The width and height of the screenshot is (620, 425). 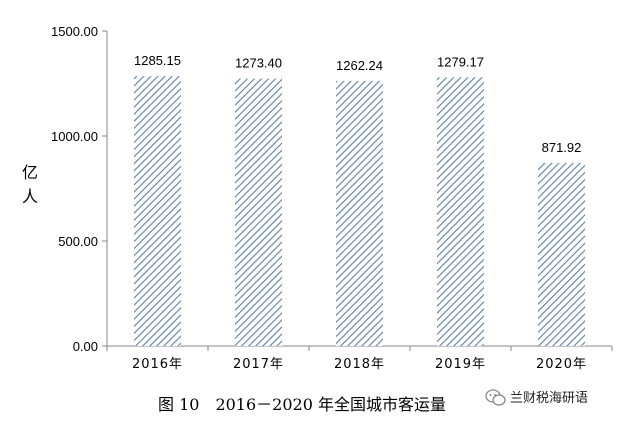 What do you see at coordinates (302, 404) in the screenshot?
I see `figure-caption: 图 10 2016－2020 年全国城市客运量` at bounding box center [302, 404].